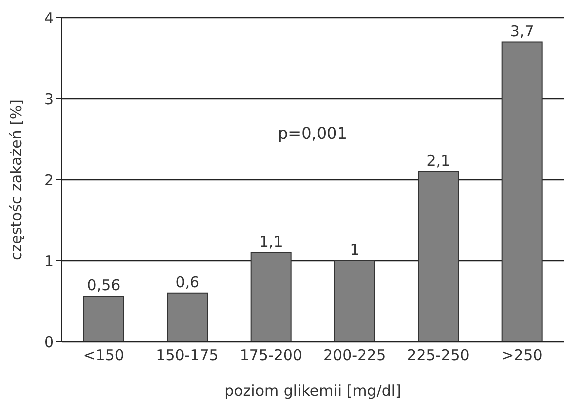 The image size is (578, 412). Describe the element at coordinates (354, 355) in the screenshot. I see `x-tick-label: 200-225` at that location.